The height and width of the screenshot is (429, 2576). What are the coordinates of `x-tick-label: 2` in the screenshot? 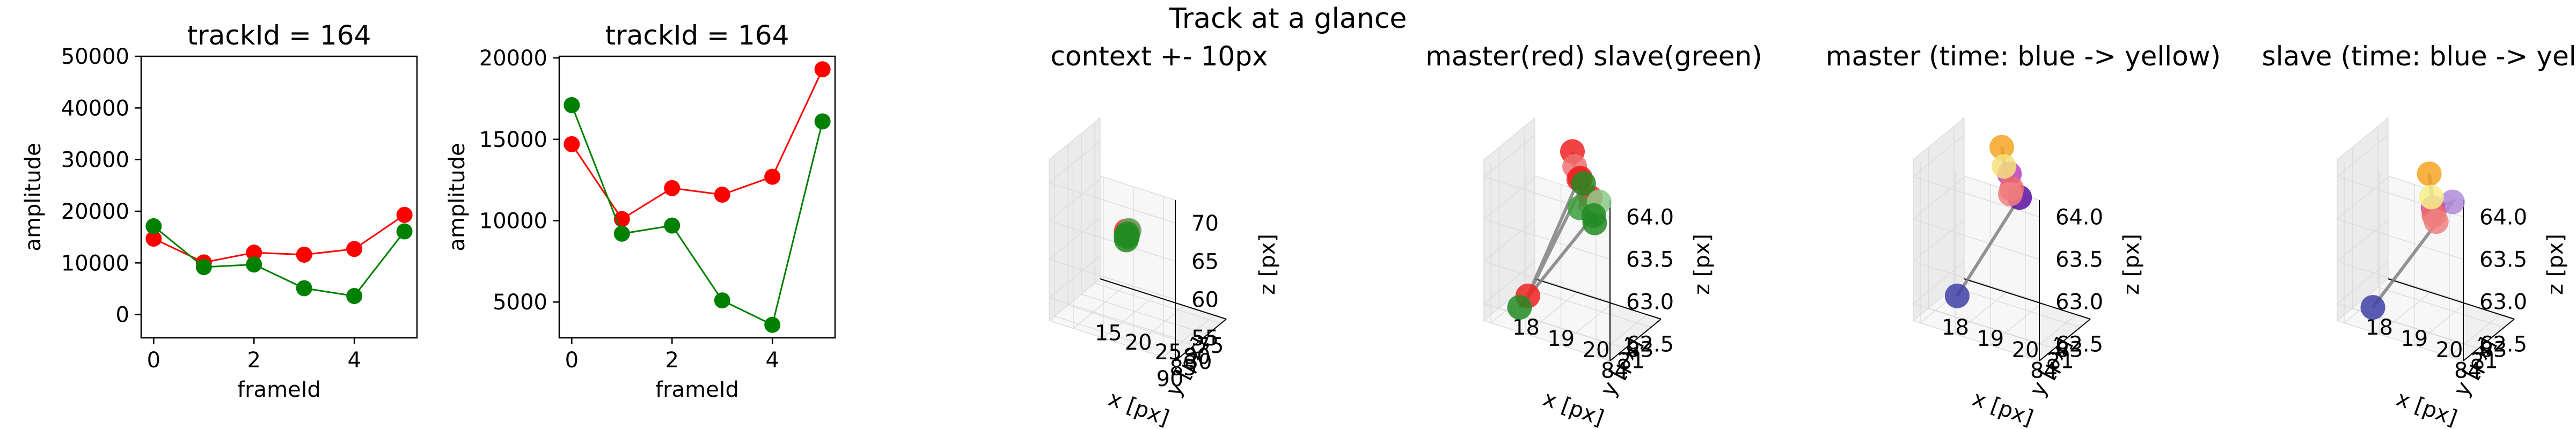 It's located at (672, 360).